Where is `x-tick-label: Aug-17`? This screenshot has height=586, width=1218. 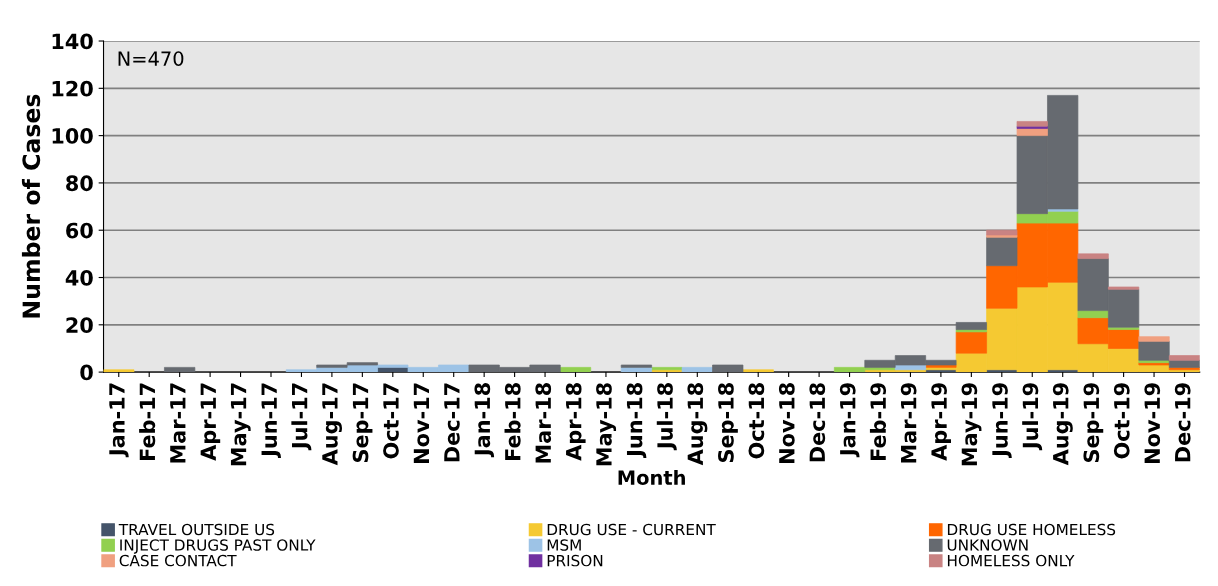
x-tick-label: Aug-17 is located at coordinates (332, 424).